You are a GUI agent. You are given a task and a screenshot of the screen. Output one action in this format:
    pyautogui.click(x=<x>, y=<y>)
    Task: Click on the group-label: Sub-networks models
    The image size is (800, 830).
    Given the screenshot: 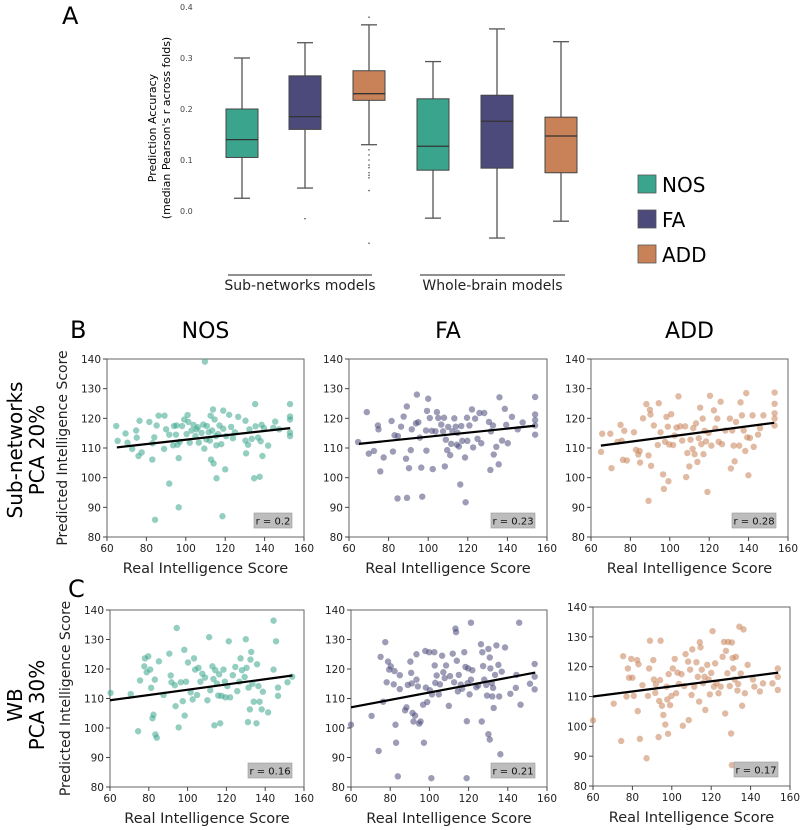 What is the action you would take?
    pyautogui.click(x=299, y=286)
    